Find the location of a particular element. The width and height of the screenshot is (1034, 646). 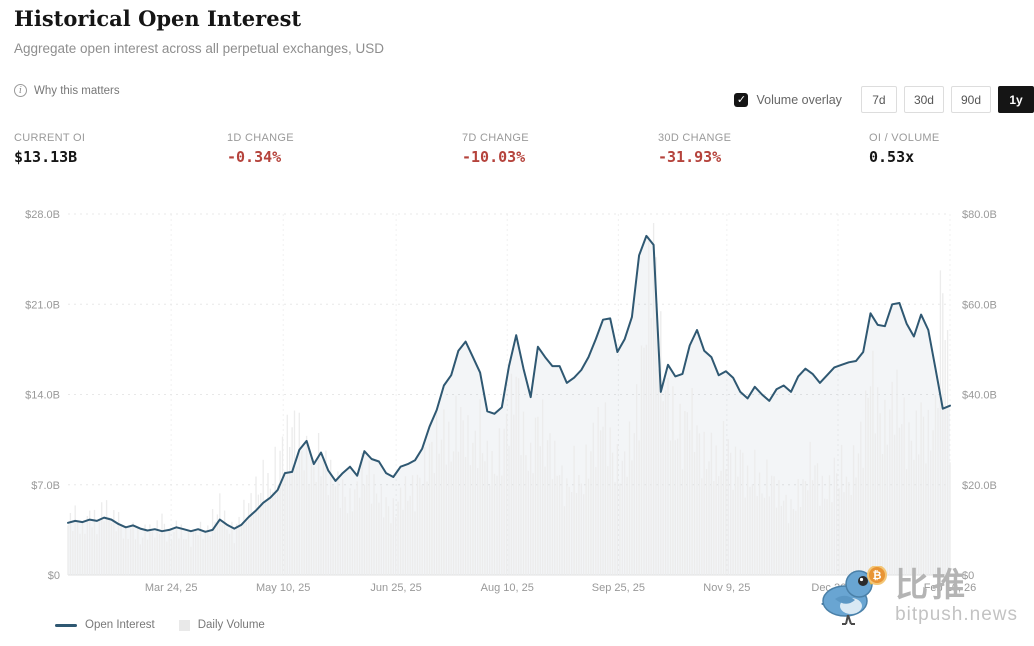

range-button-90d: 90d is located at coordinates (970, 99).